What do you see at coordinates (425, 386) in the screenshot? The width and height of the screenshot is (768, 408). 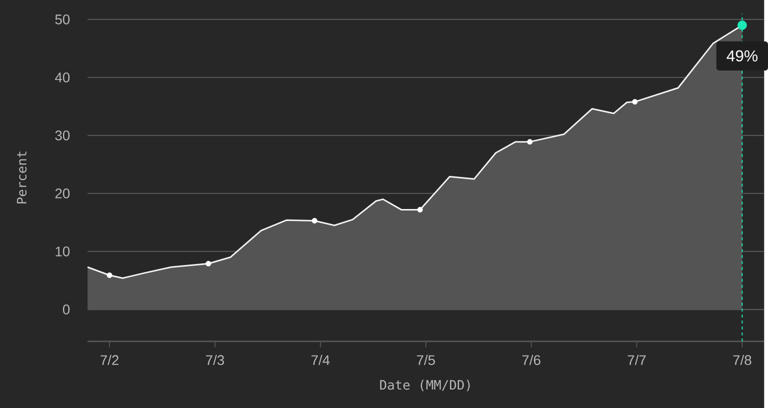 I see `x-axis-title: Date (MM/DD)` at bounding box center [425, 386].